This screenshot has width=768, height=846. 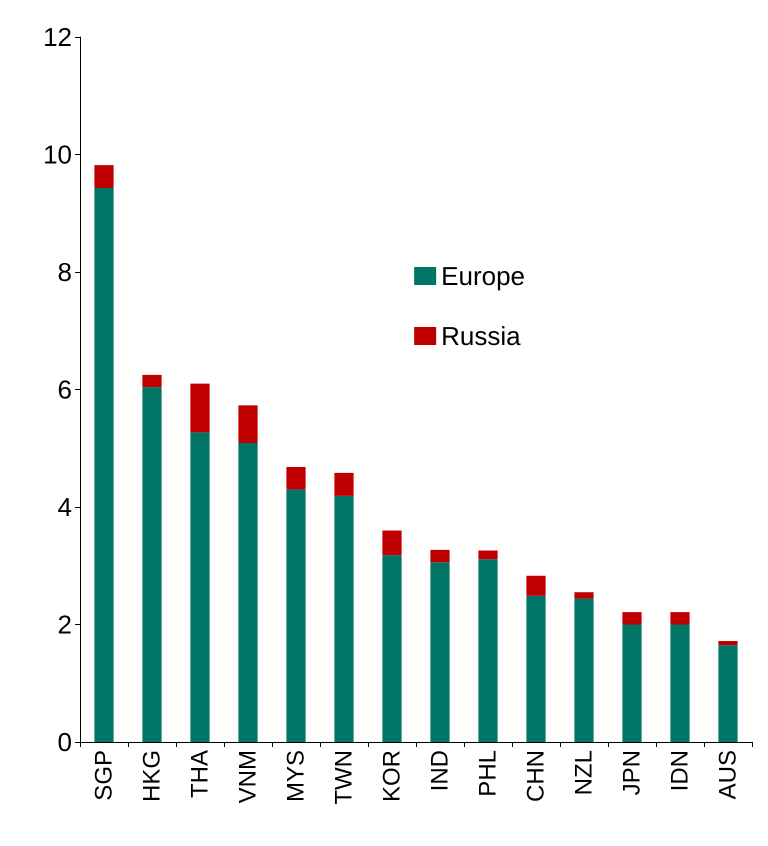 What do you see at coordinates (632, 773) in the screenshot?
I see `x-tick-label: JPN` at bounding box center [632, 773].